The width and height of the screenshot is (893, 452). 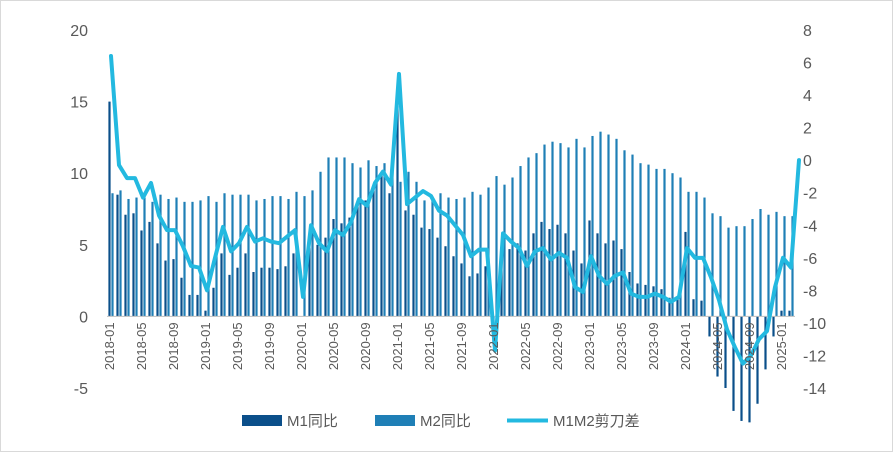 What do you see at coordinates (814, 324) in the screenshot?
I see `right-tick-label: -10` at bounding box center [814, 324].